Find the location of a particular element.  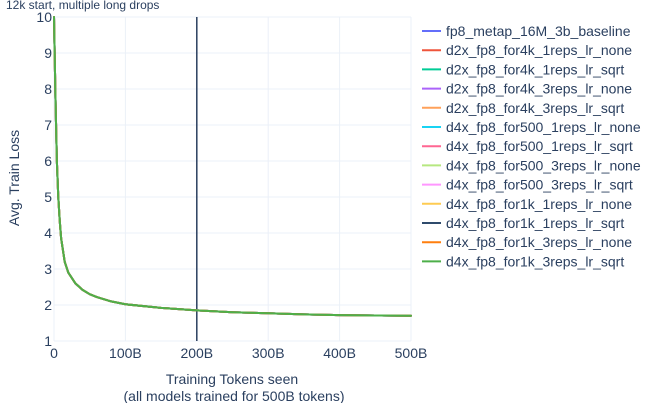

legend-label: d2x_fp8_for4k_3reps_lr_sqrt is located at coordinates (535, 108).